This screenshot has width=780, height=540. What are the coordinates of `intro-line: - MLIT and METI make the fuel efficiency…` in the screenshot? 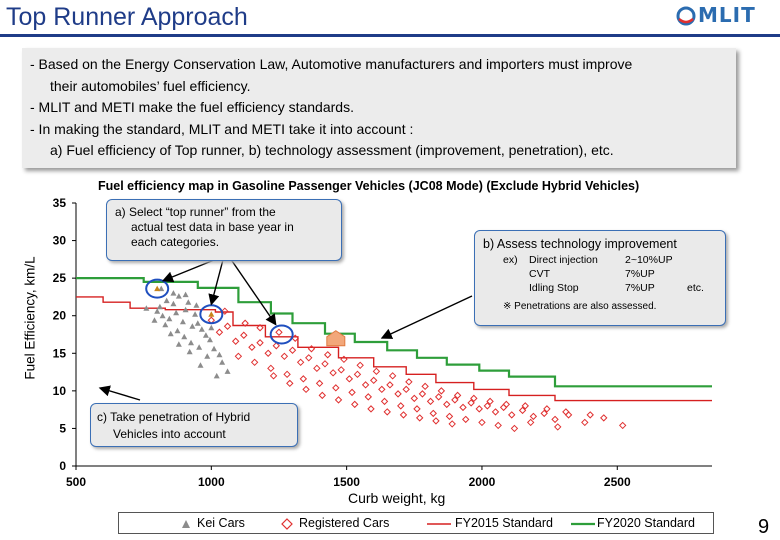 It's located at (192, 107).